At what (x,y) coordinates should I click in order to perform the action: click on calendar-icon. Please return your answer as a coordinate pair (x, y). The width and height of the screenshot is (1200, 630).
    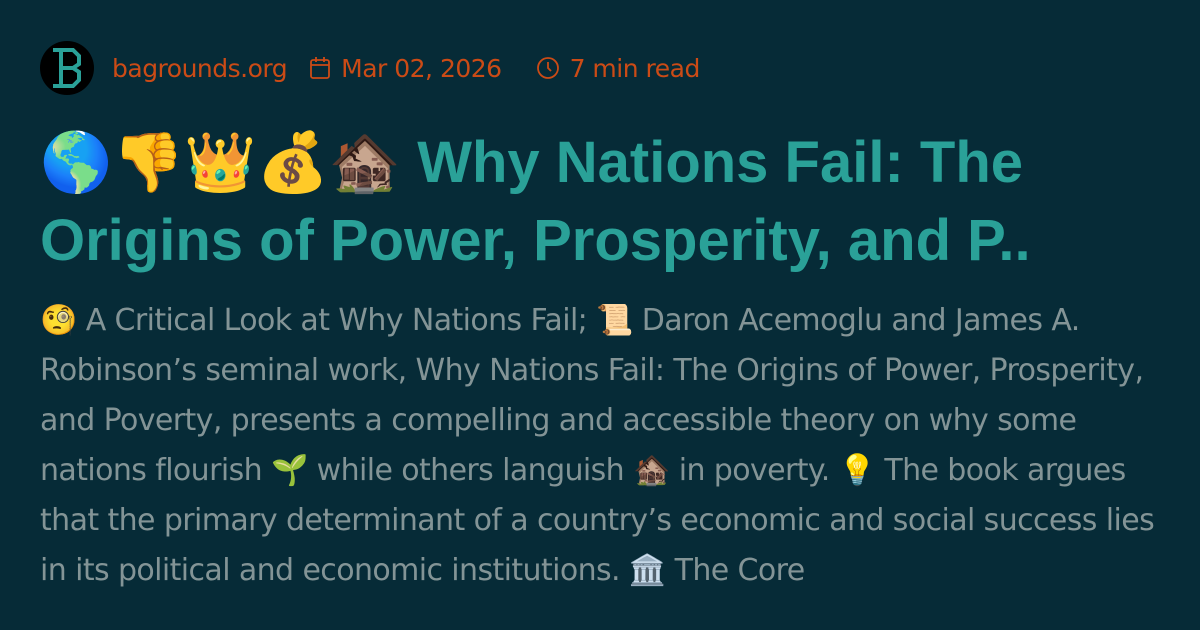
    Looking at the image, I should click on (320, 68).